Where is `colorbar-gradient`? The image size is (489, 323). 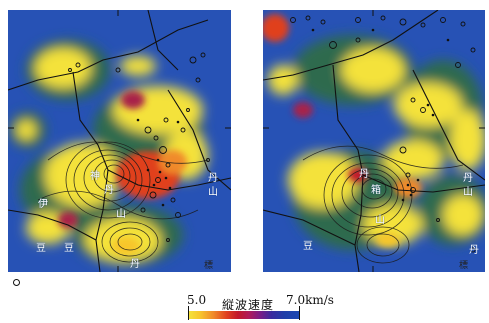 colorbar-gradient is located at coordinates (244, 315).